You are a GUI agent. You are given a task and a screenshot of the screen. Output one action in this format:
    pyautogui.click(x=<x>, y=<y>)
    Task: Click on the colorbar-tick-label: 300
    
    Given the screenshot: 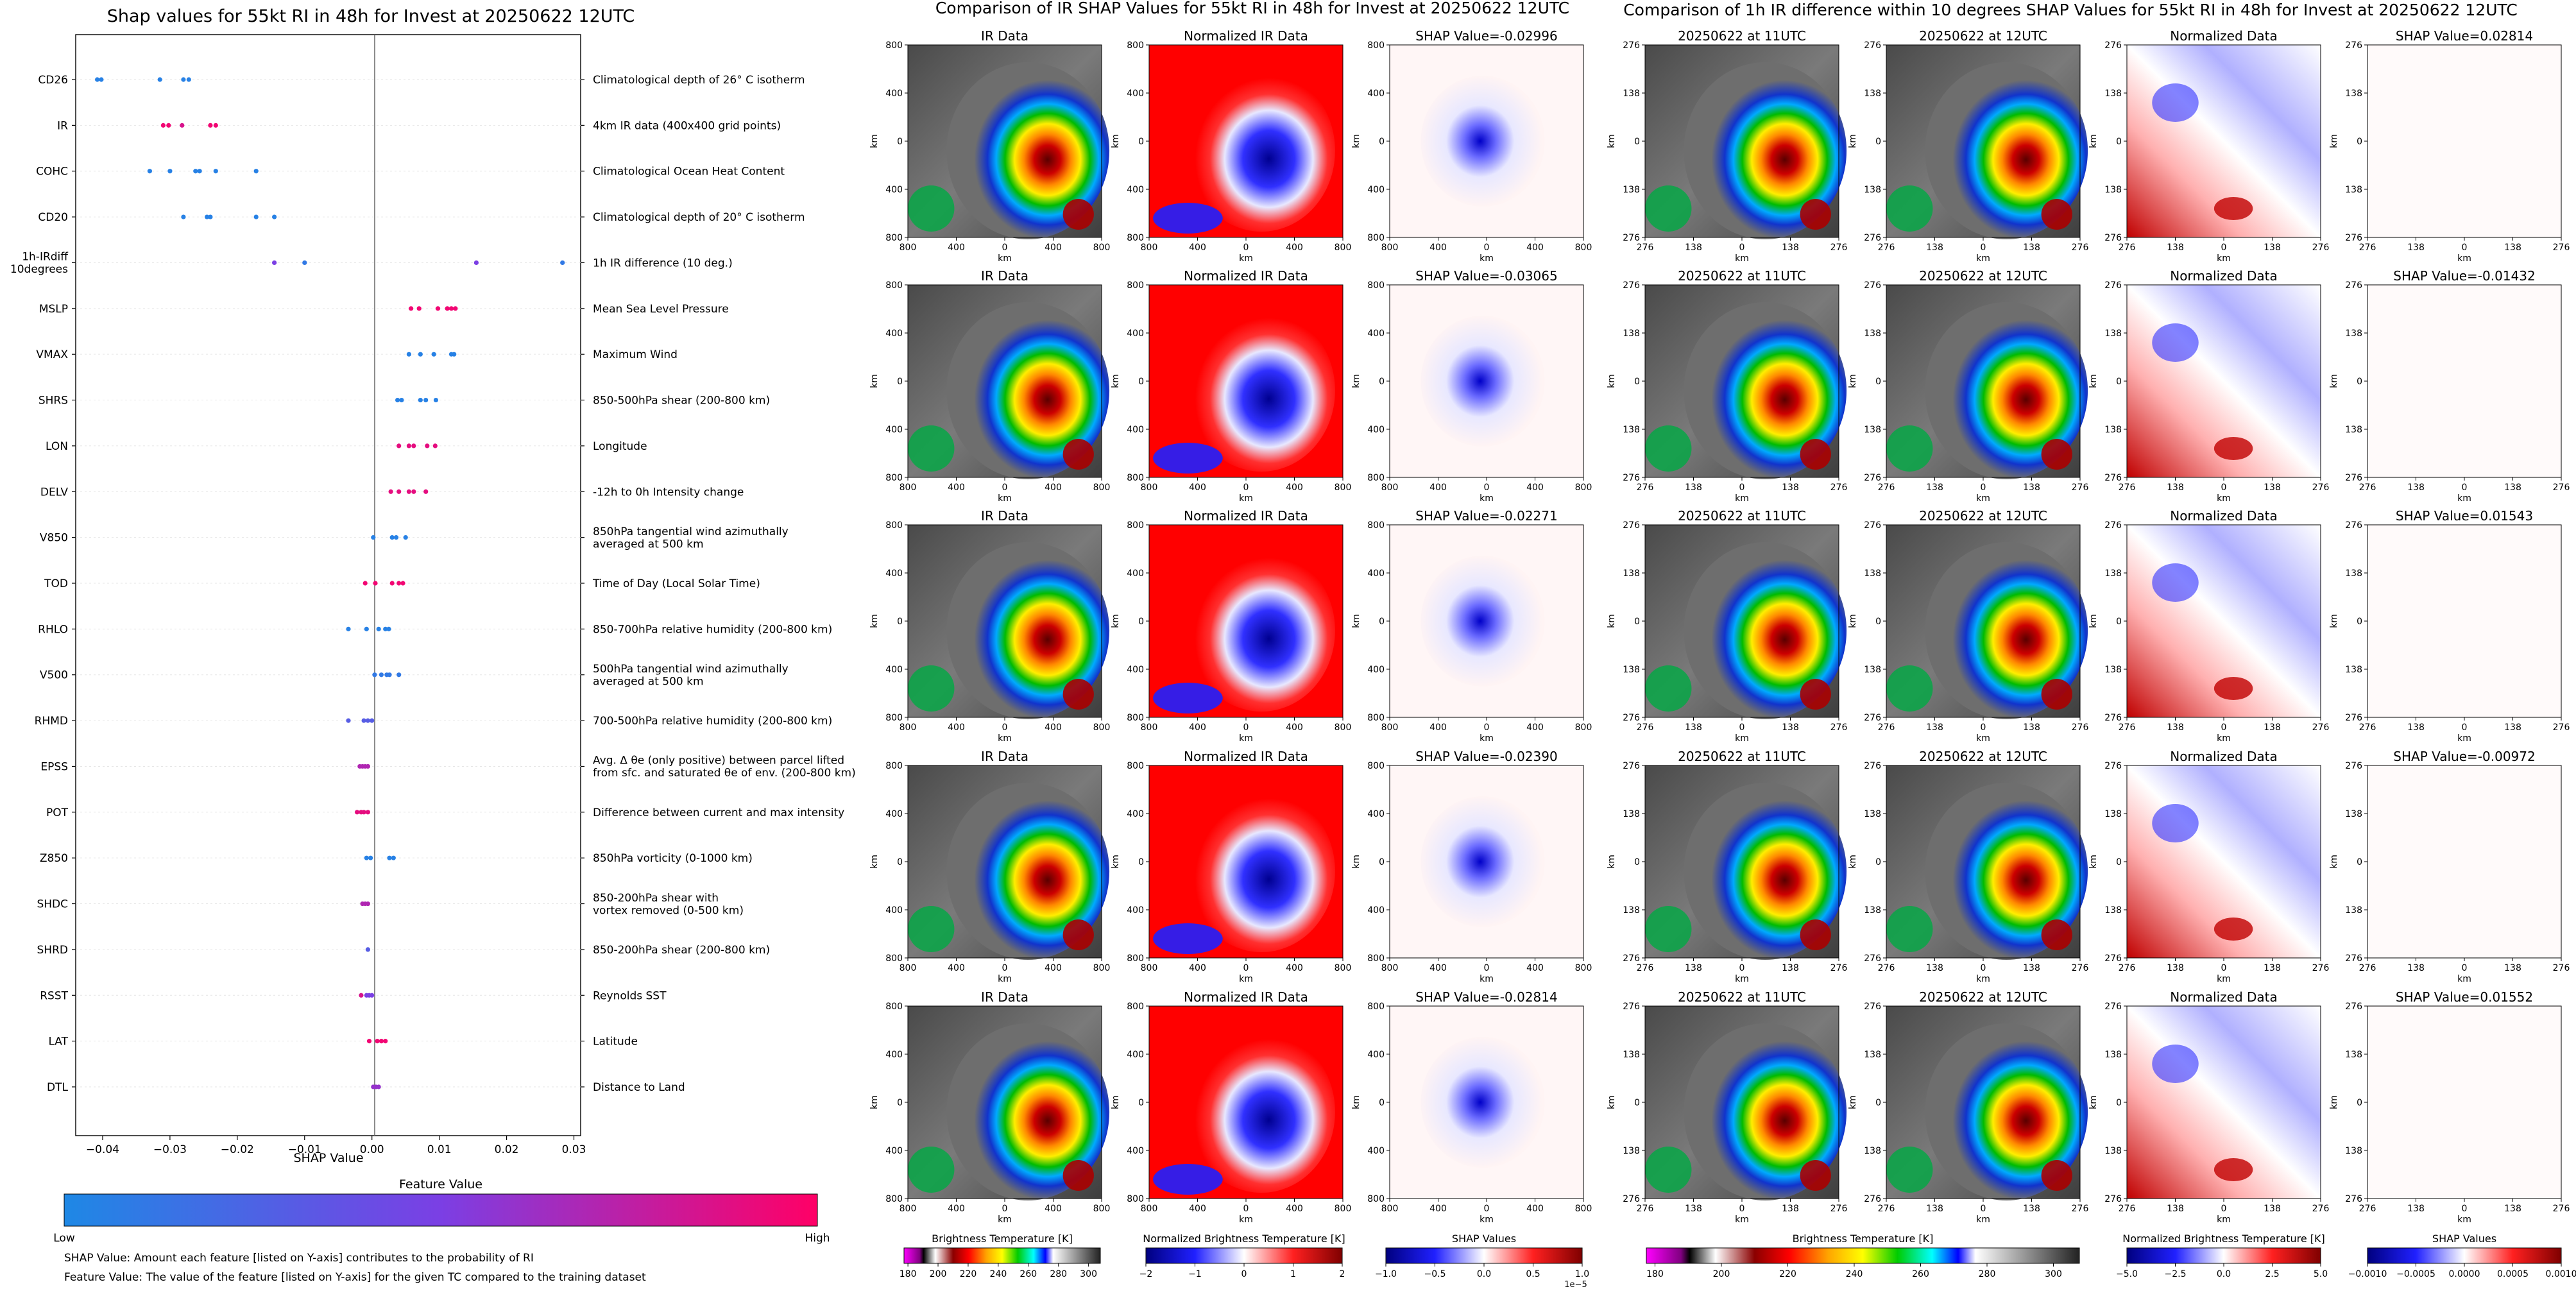 What is the action you would take?
    pyautogui.click(x=1088, y=1274)
    